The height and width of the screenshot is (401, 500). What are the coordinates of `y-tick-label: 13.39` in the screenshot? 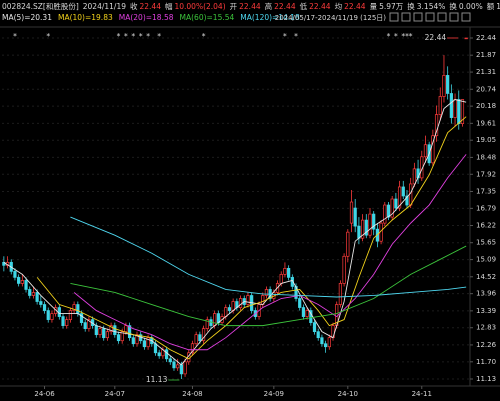 It's located at (486, 311).